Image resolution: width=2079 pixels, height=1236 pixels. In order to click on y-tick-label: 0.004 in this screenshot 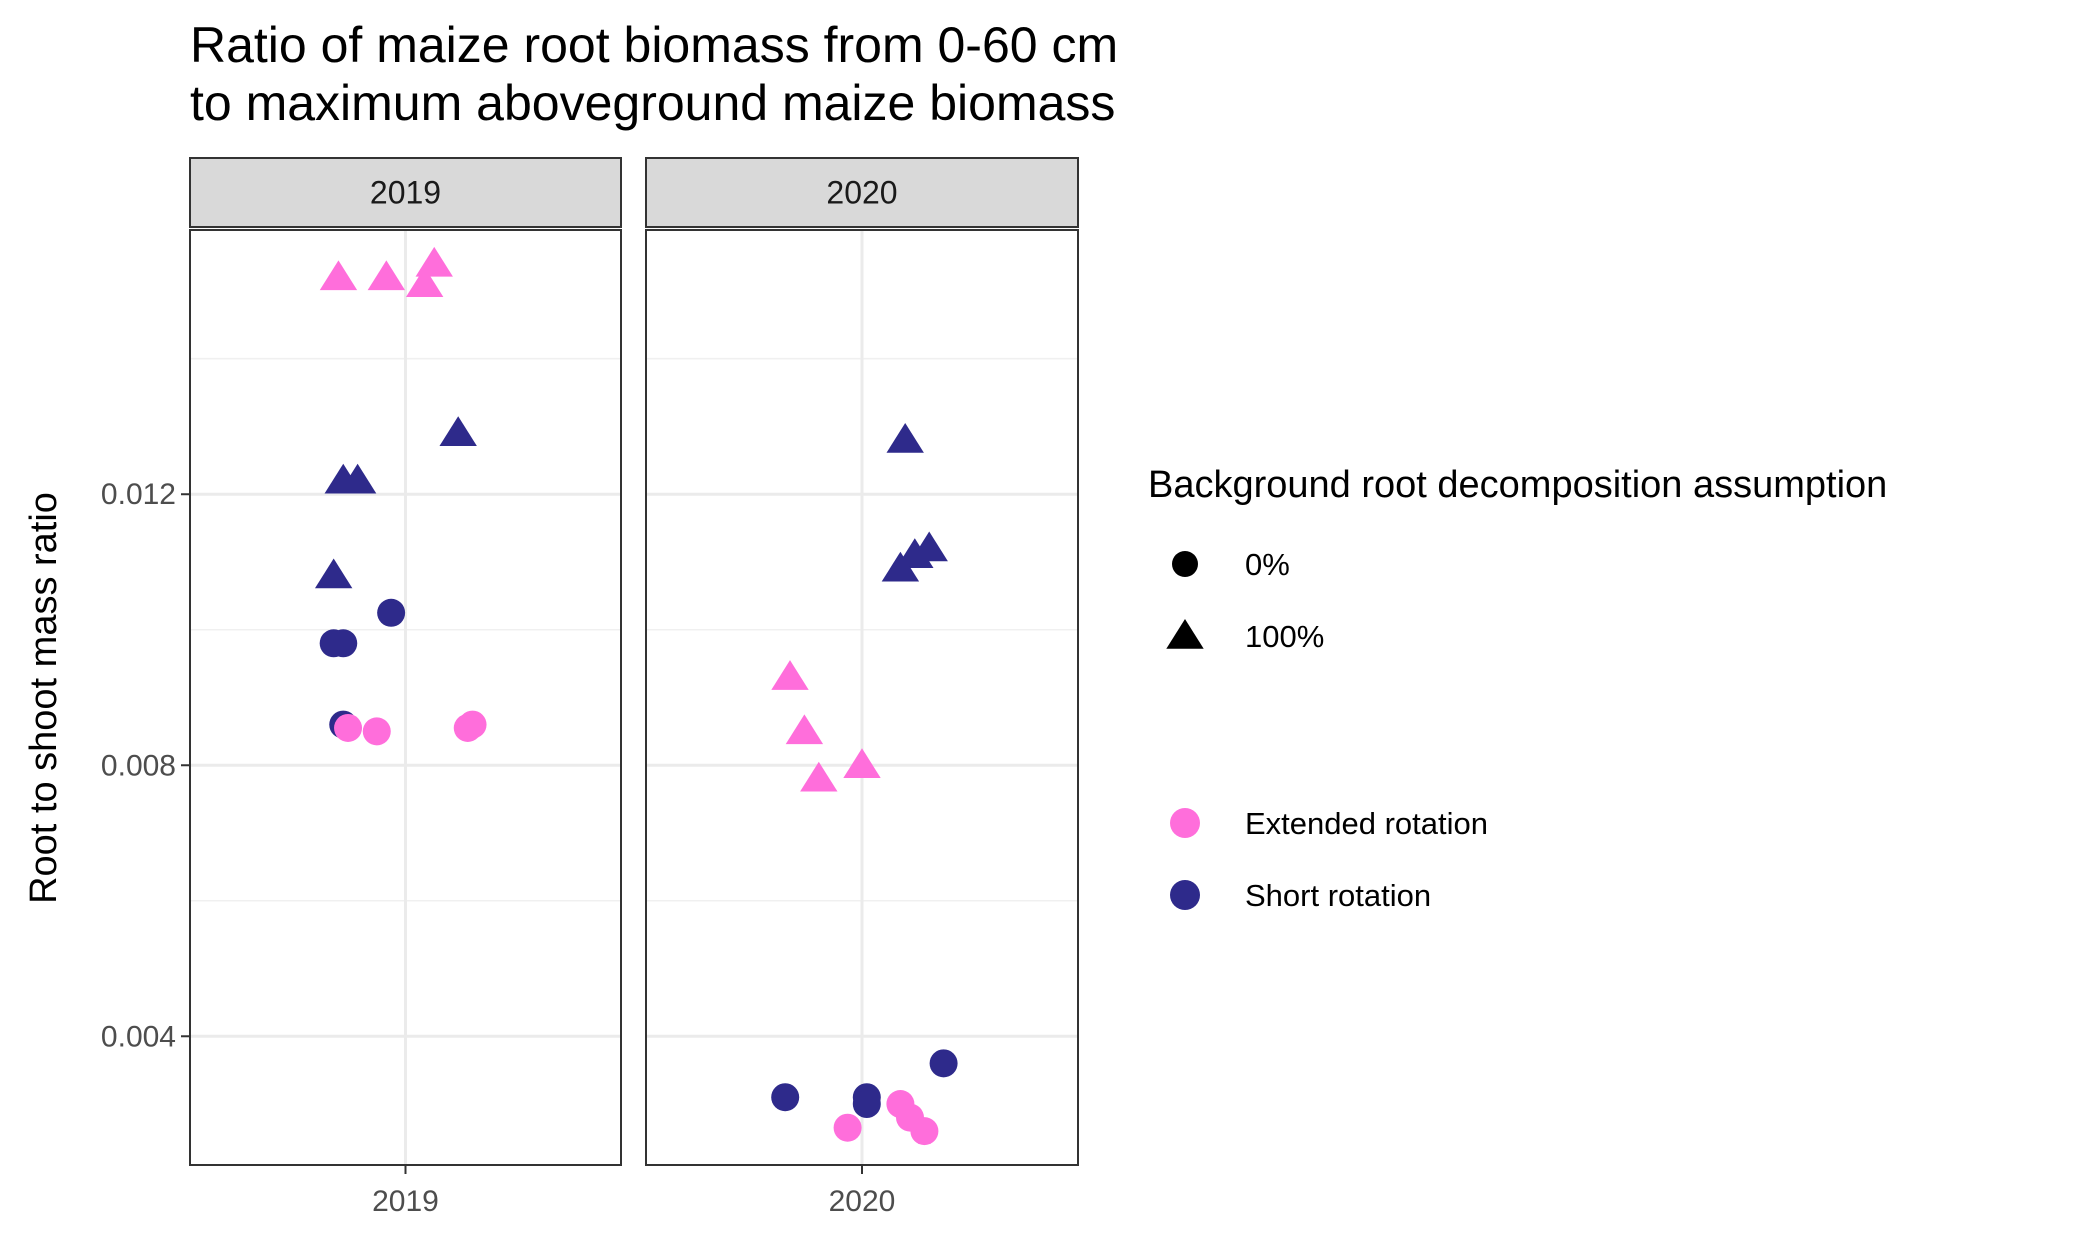, I will do `click(138, 1036)`.